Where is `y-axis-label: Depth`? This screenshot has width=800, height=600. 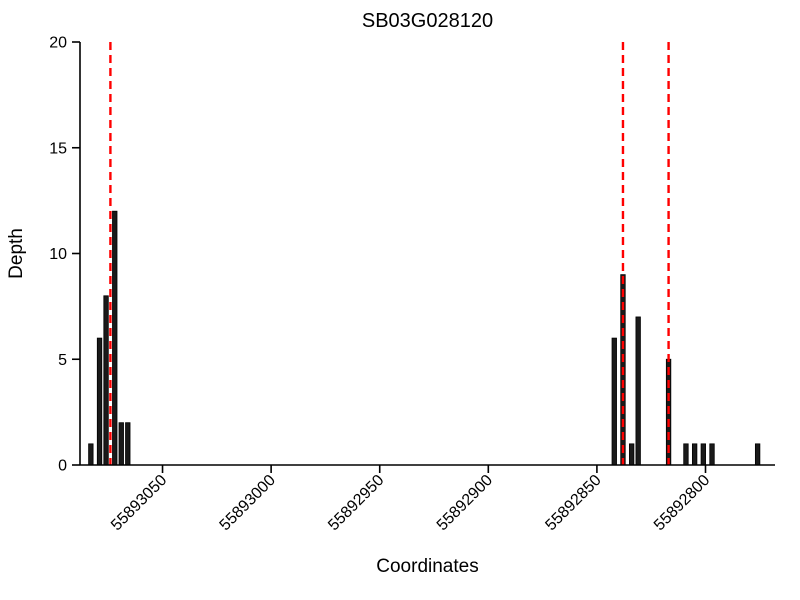
y-axis-label: Depth is located at coordinates (16, 253).